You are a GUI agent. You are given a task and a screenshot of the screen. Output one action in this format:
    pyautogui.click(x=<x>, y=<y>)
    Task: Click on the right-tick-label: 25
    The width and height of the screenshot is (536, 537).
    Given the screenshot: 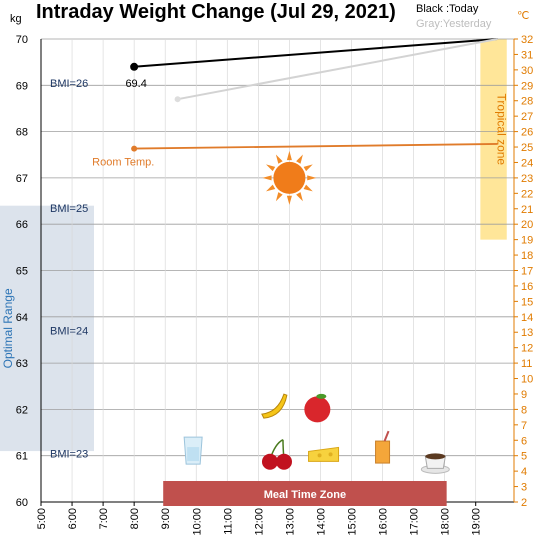 What is the action you would take?
    pyautogui.click(x=527, y=148)
    